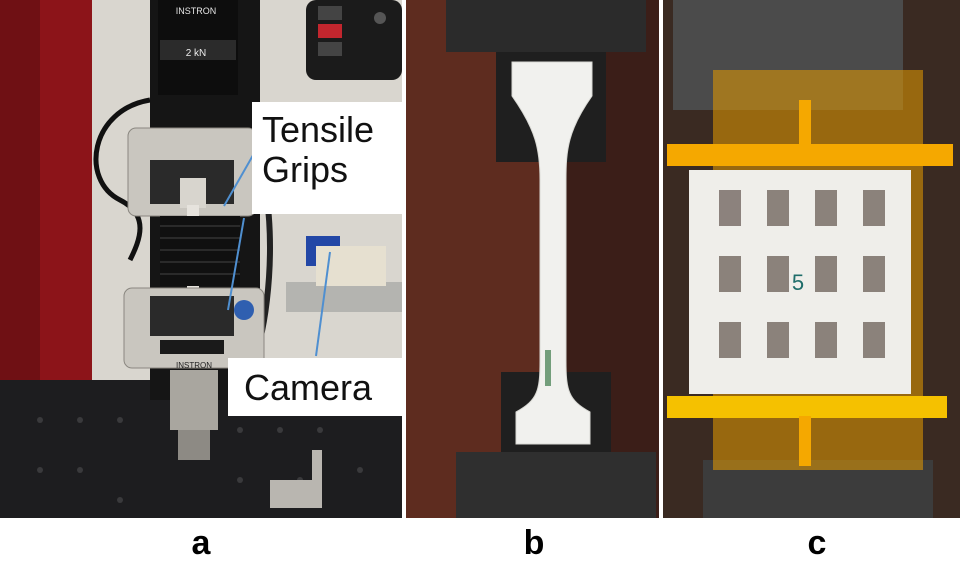 The image size is (960, 563). I want to click on tensile-grips-callout: Tensile Grips, so click(327, 158).